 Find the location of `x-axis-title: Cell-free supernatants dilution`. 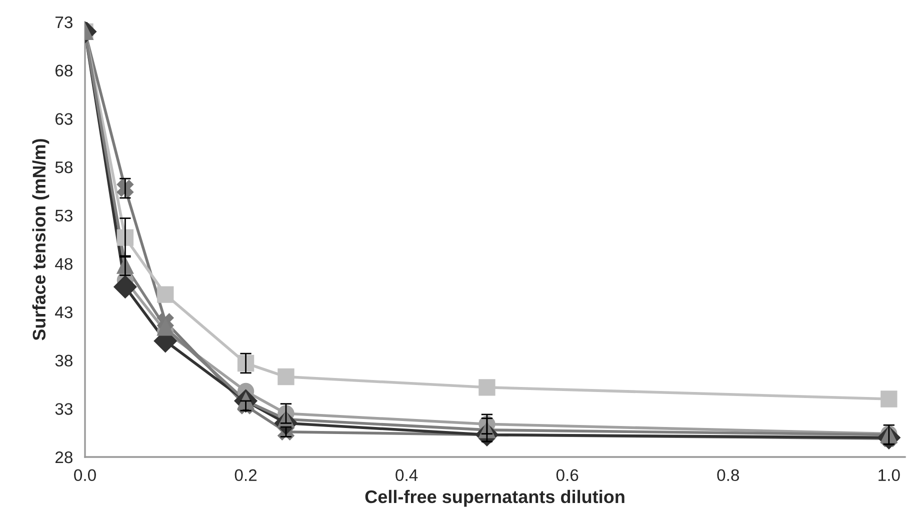

x-axis-title: Cell-free supernatants dilution is located at coordinates (494, 498).